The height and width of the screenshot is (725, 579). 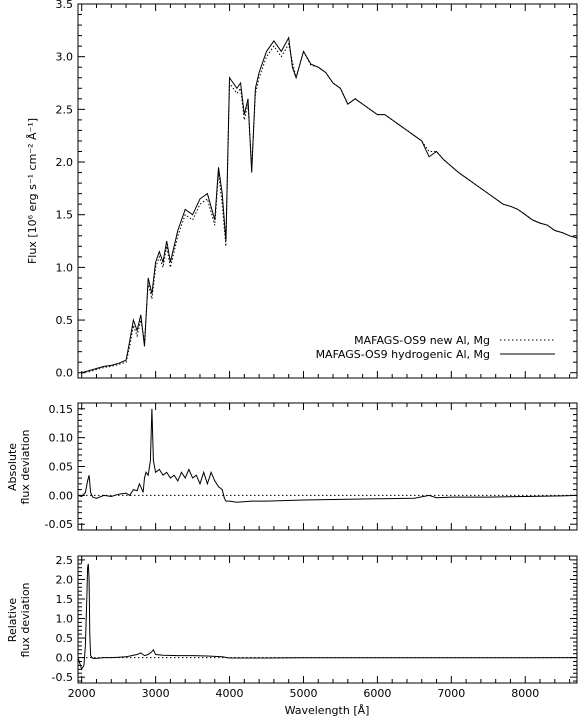 I want to click on middle-panel-ylabel-line1: Absolute, so click(x=12, y=467).